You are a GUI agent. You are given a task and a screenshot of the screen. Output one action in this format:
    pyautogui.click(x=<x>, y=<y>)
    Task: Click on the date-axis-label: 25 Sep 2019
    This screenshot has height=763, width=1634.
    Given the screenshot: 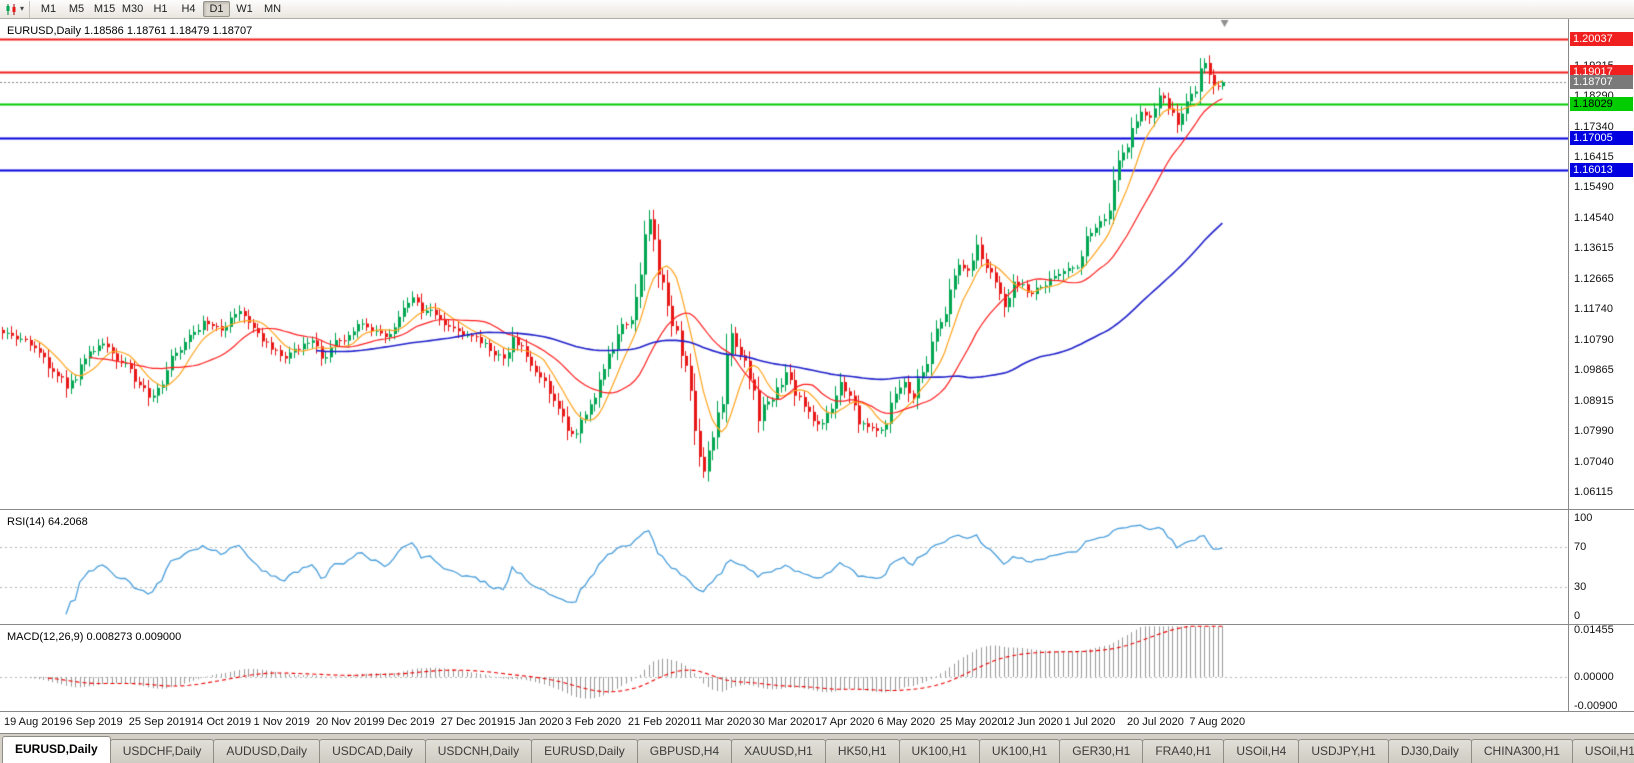 What is the action you would take?
    pyautogui.click(x=160, y=722)
    